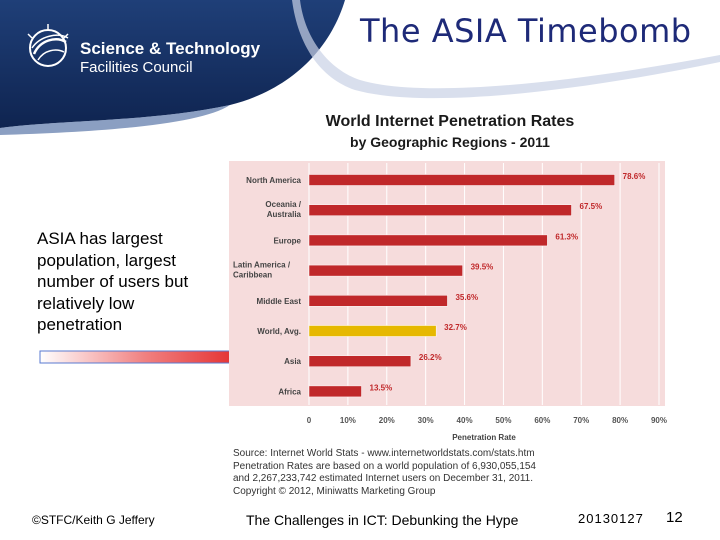 This screenshot has height=540, width=720. What do you see at coordinates (482, 267) in the screenshot?
I see `value-label: 39.5%` at bounding box center [482, 267].